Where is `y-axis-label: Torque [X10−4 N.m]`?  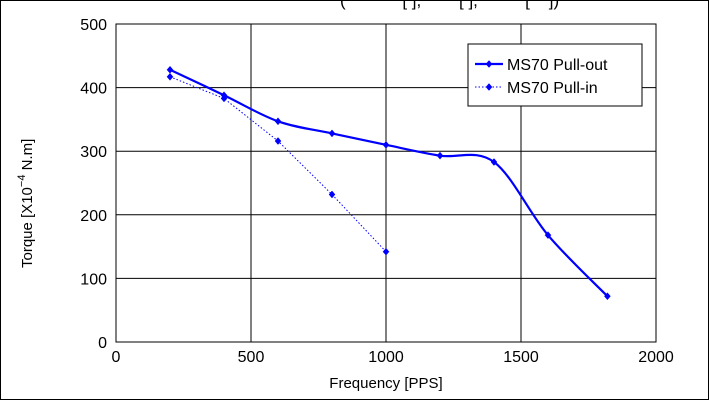 y-axis-label: Torque [X10−4 N.m] is located at coordinates (26, 203).